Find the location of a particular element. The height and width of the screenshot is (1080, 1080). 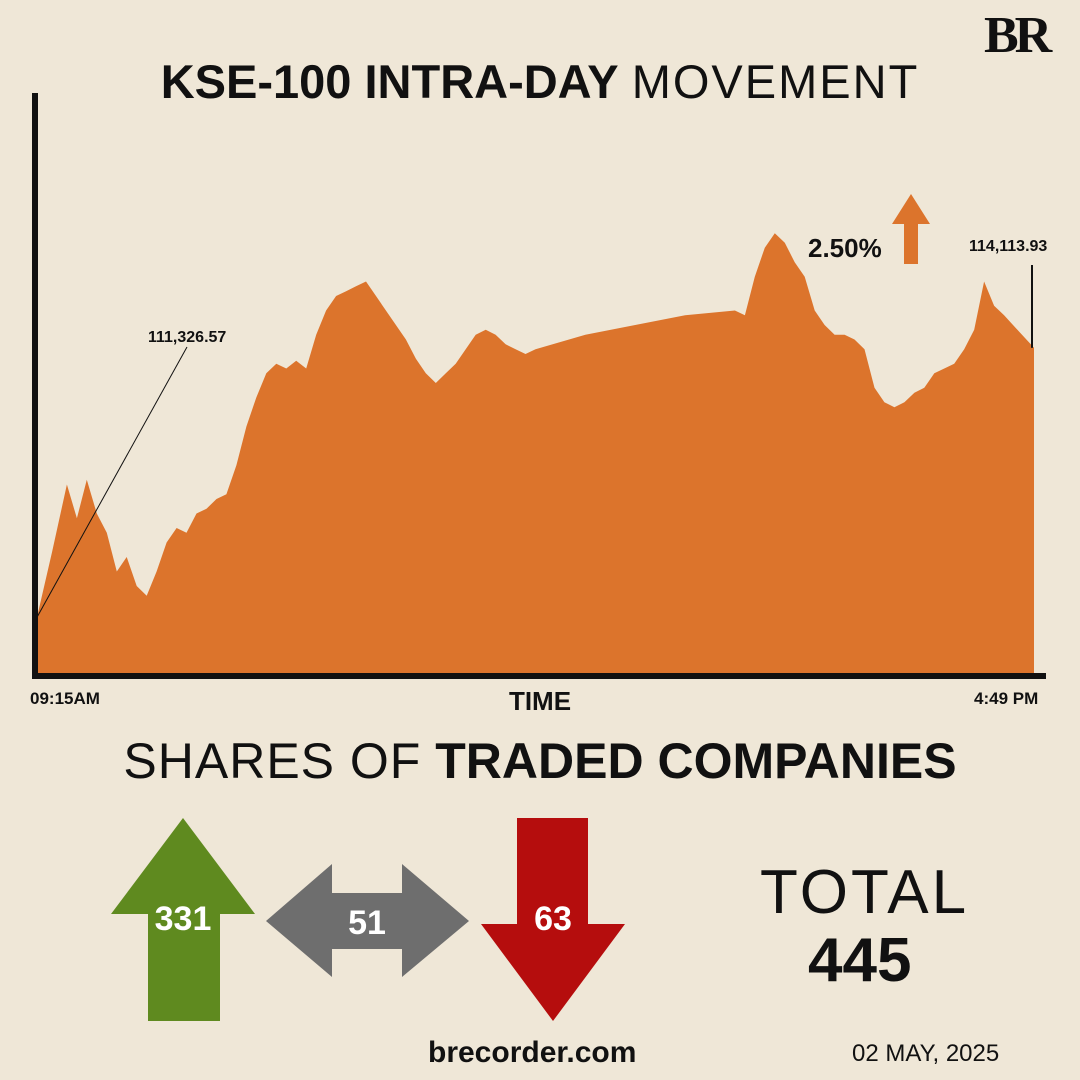

x-tick-end: 4:49 PM is located at coordinates (1006, 698).